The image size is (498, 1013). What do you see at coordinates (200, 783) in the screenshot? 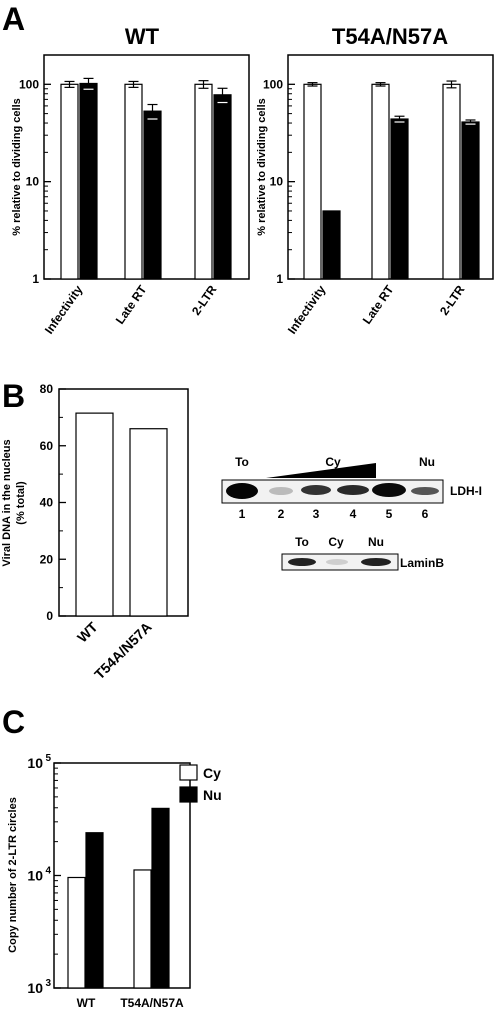
I see `chart-c-legend: Cy Nu` at bounding box center [200, 783].